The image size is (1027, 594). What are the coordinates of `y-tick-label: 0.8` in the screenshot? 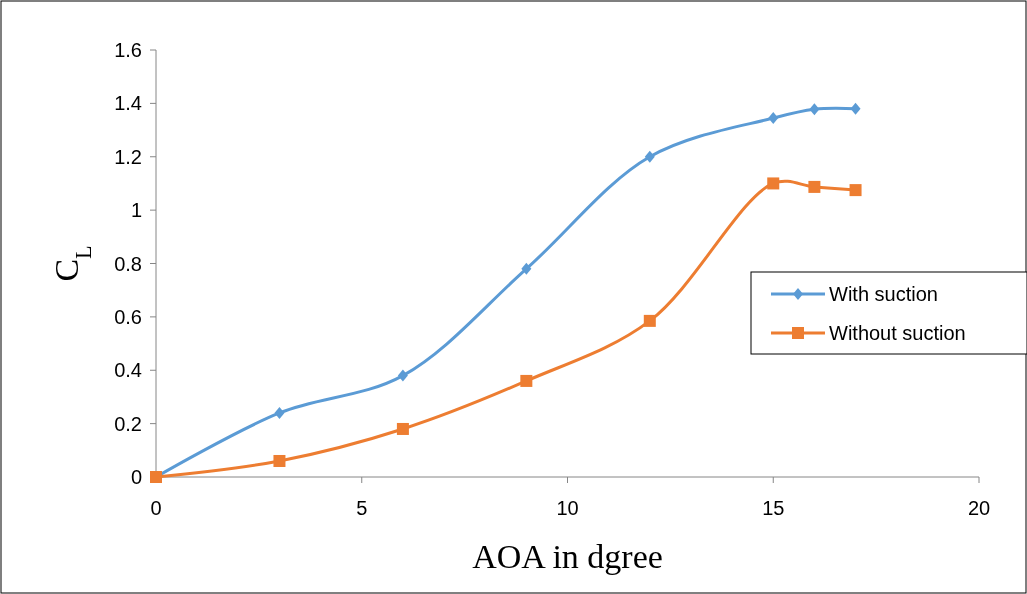 It's located at (128, 263).